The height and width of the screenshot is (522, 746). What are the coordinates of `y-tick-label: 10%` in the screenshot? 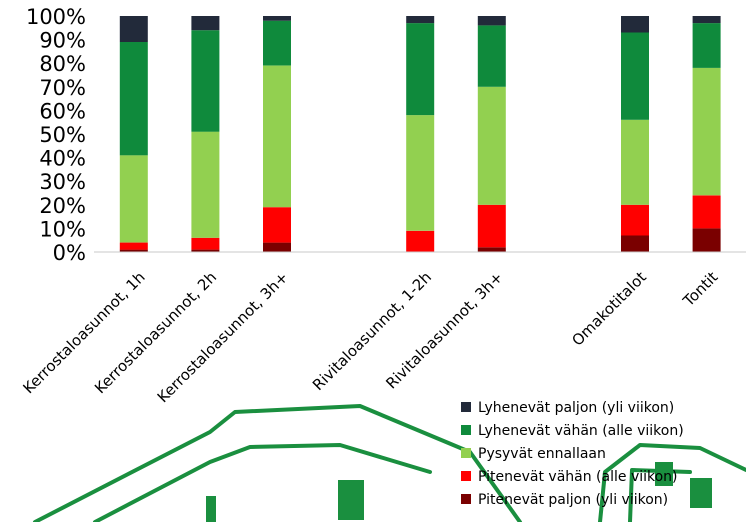 It's located at (62, 229).